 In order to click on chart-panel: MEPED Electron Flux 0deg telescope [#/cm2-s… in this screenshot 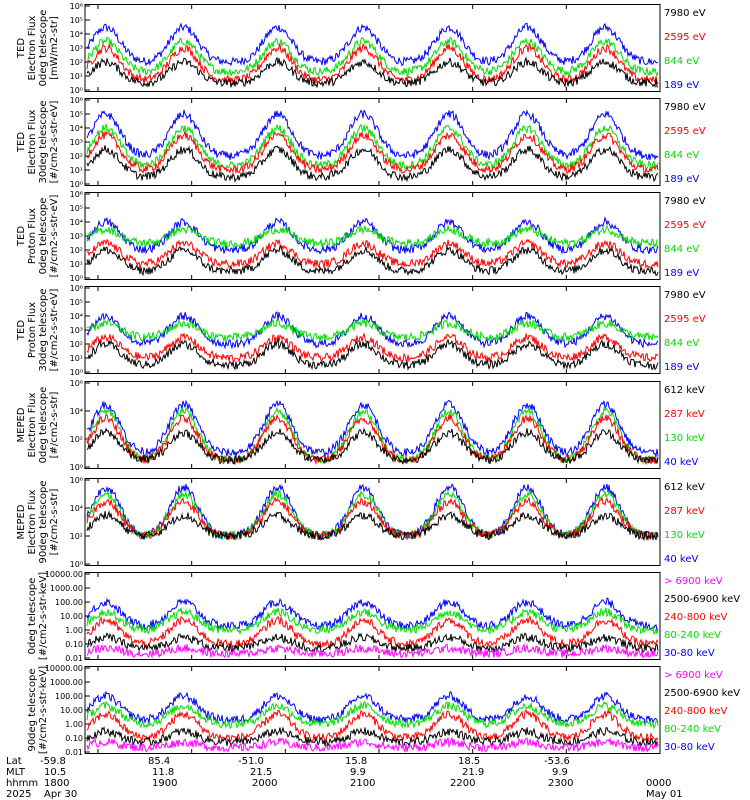, I will do `click(375, 425)`.